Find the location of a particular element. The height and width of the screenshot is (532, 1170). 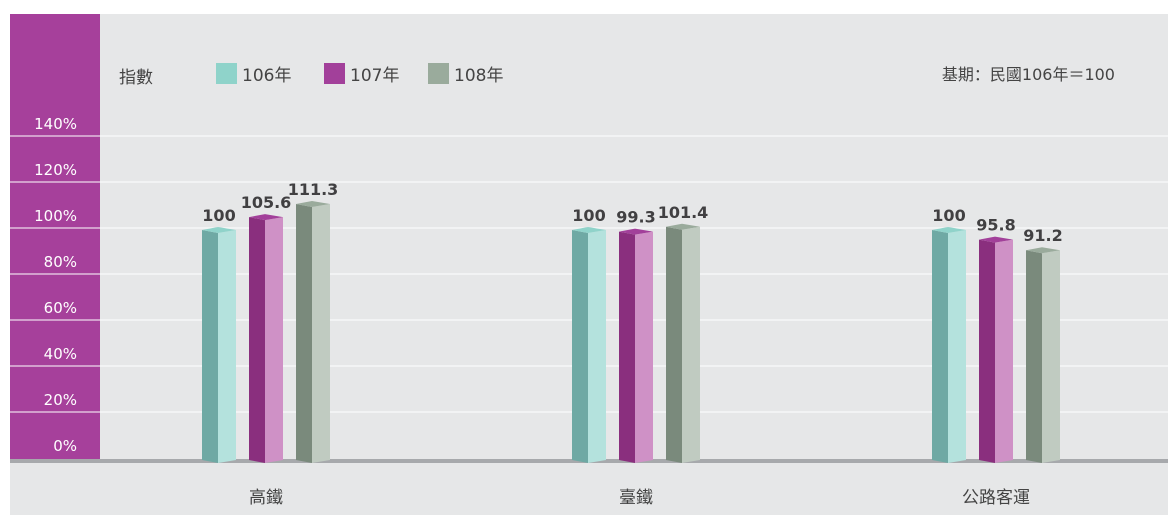

y-tick-label: 100% is located at coordinates (55, 216).